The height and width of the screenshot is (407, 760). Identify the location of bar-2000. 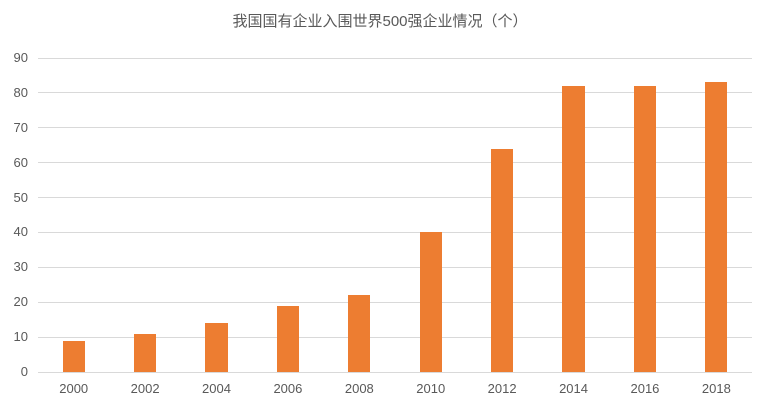
(73, 356).